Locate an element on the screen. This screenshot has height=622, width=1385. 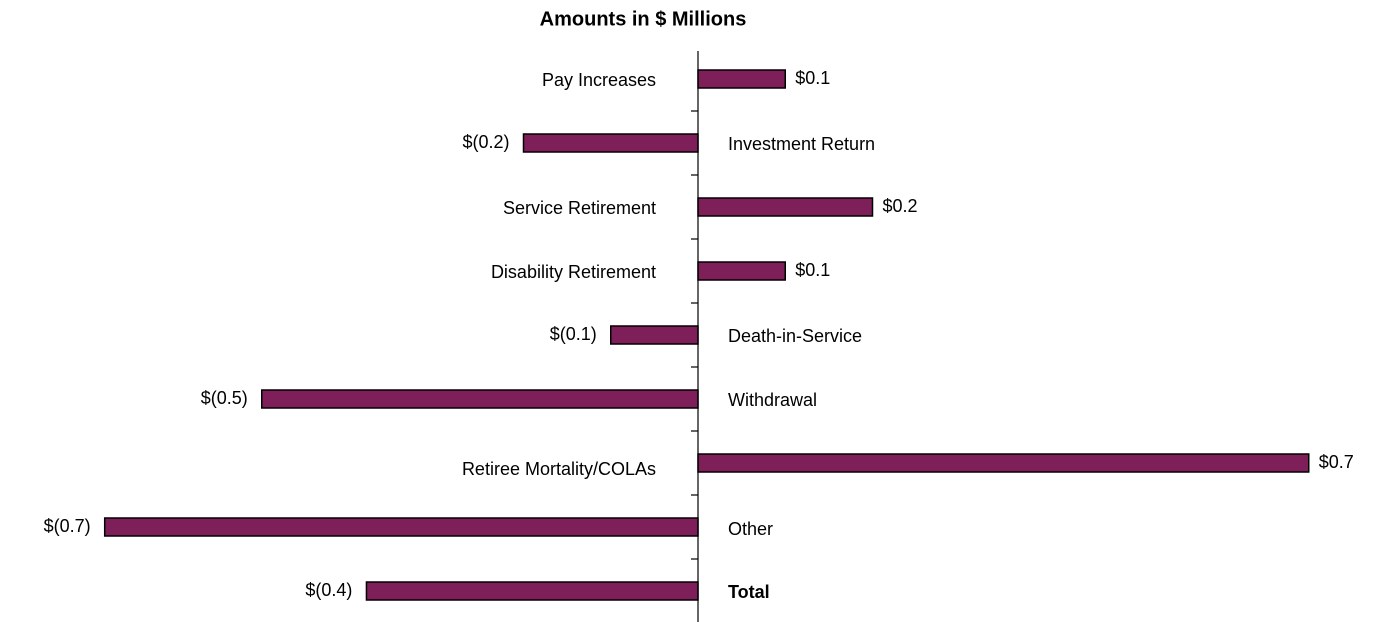
chart-title: Amounts in $ Millions is located at coordinates (643, 19).